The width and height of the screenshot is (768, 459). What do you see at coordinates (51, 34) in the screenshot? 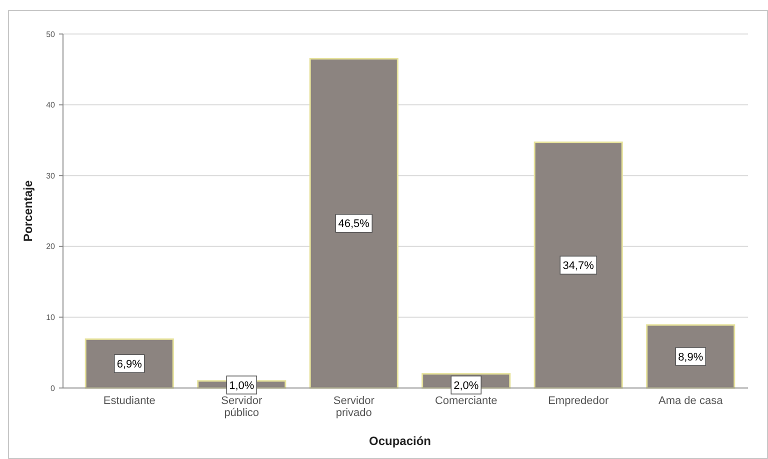
I see `y-tick-label: 50` at bounding box center [51, 34].